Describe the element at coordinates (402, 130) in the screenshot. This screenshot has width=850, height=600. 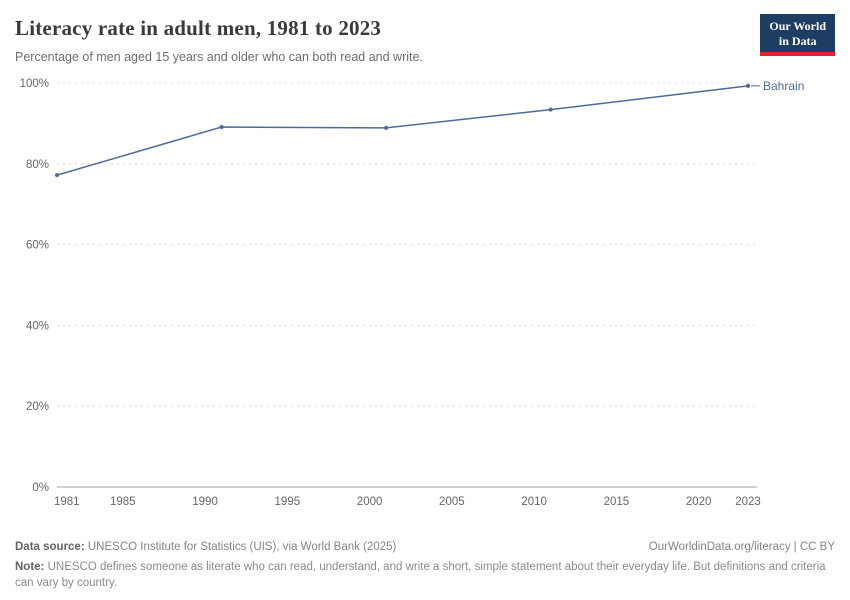
I see `series-line` at that location.